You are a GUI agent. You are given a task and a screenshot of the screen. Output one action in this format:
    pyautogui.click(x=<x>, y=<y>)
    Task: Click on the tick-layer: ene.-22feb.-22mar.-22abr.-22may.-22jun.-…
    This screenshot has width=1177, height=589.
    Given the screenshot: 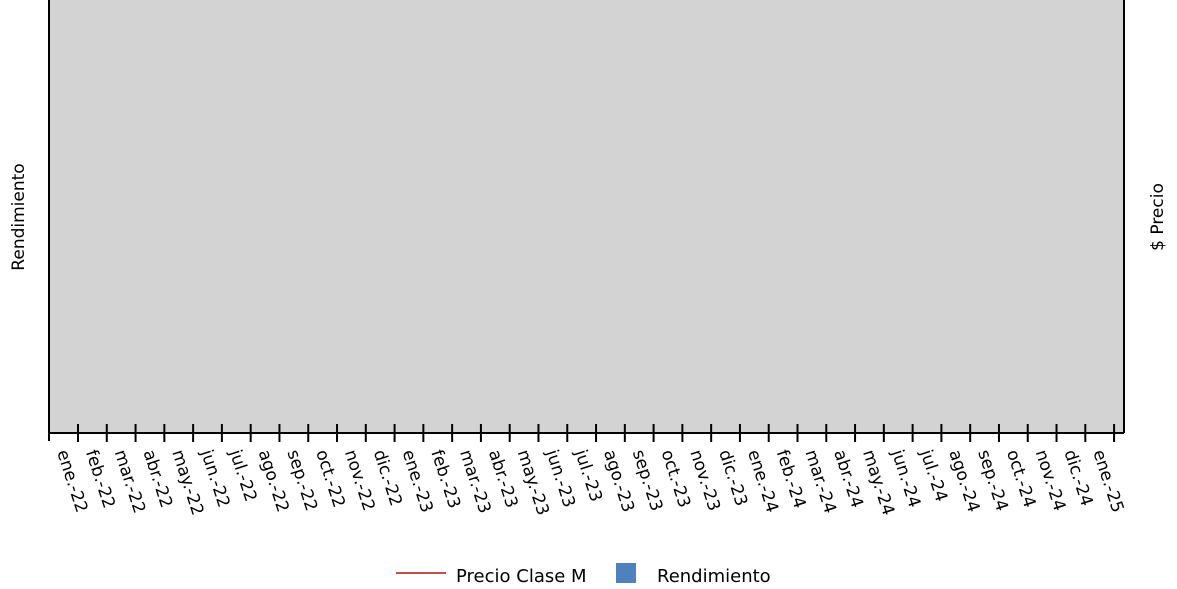 What is the action you would take?
    pyautogui.click(x=589, y=471)
    